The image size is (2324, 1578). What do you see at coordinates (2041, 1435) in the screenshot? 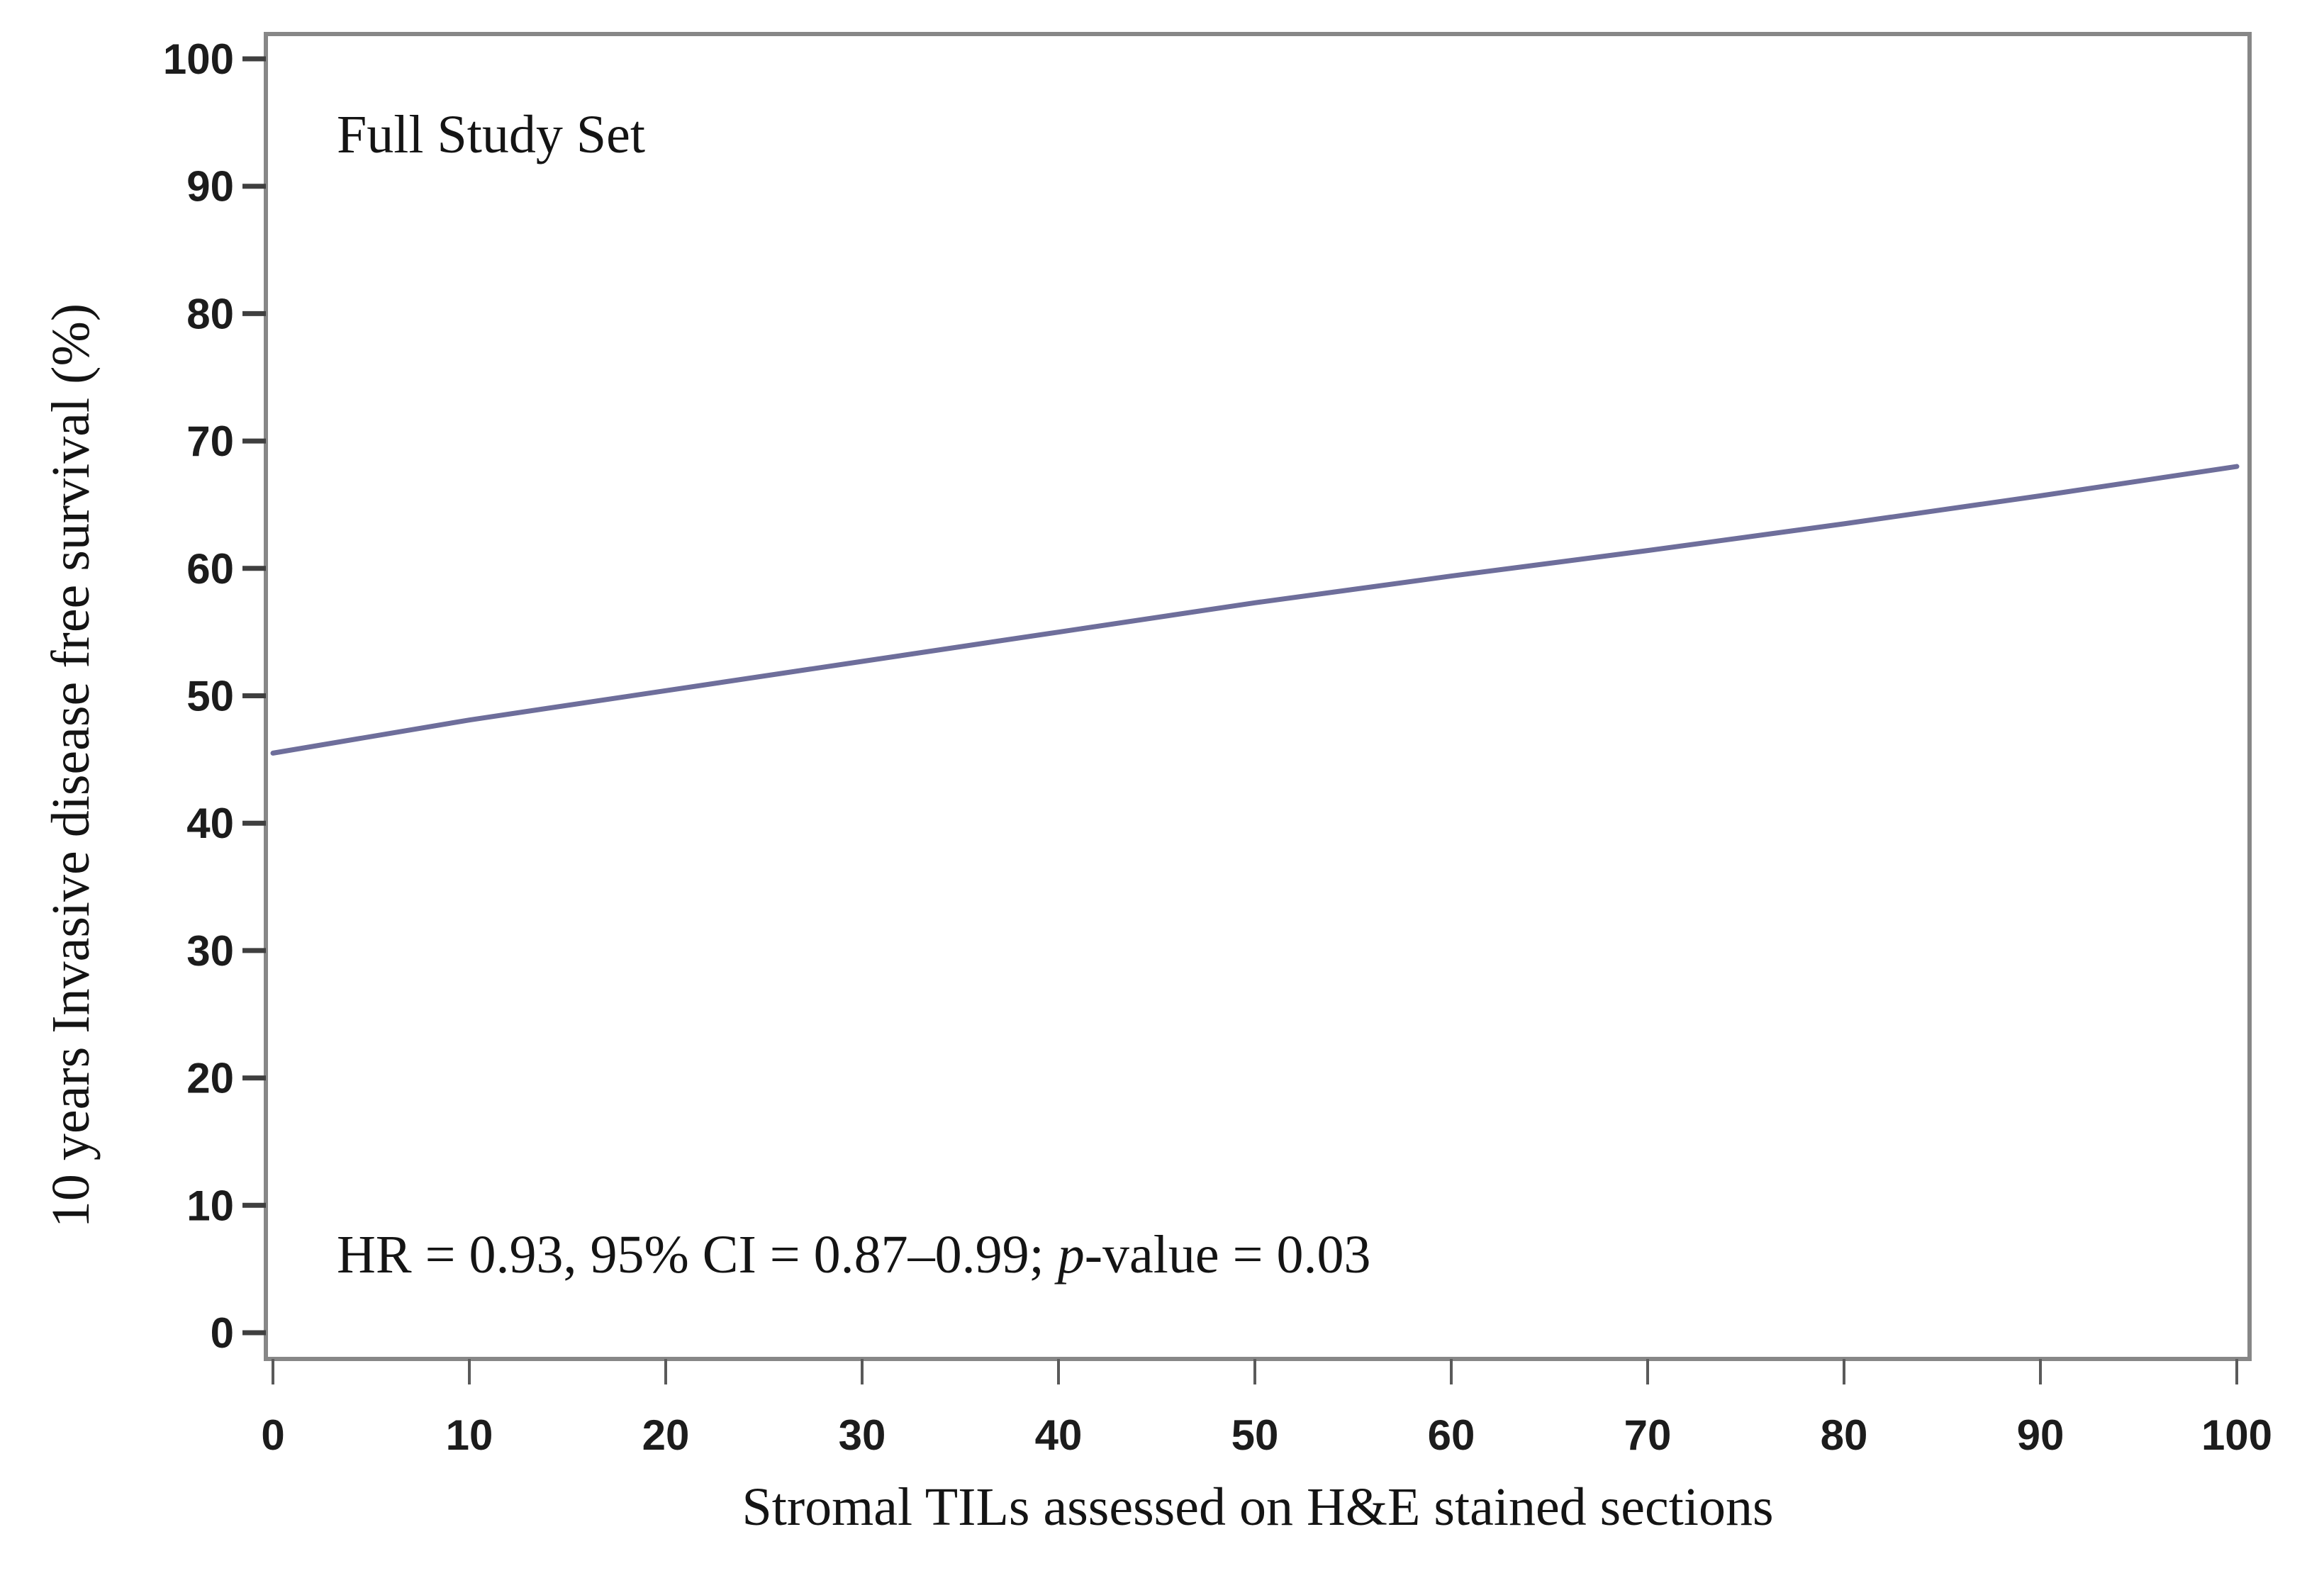
I see `x-tick-label: 90` at bounding box center [2041, 1435].